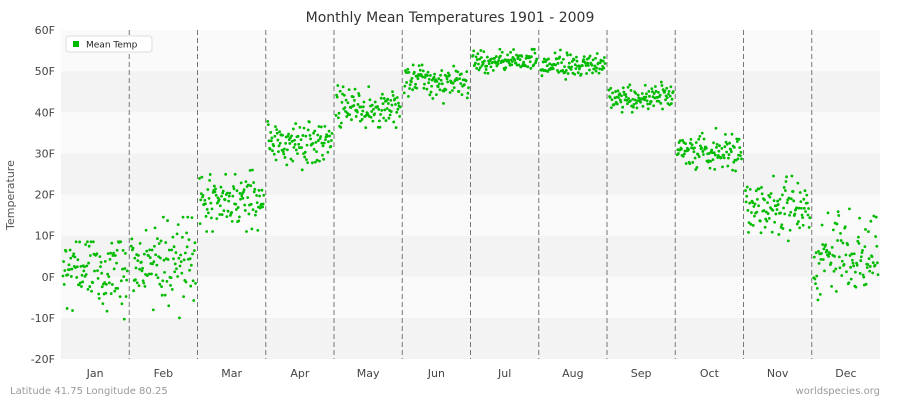  I want to click on x-tick-label: Mar, so click(231, 373).